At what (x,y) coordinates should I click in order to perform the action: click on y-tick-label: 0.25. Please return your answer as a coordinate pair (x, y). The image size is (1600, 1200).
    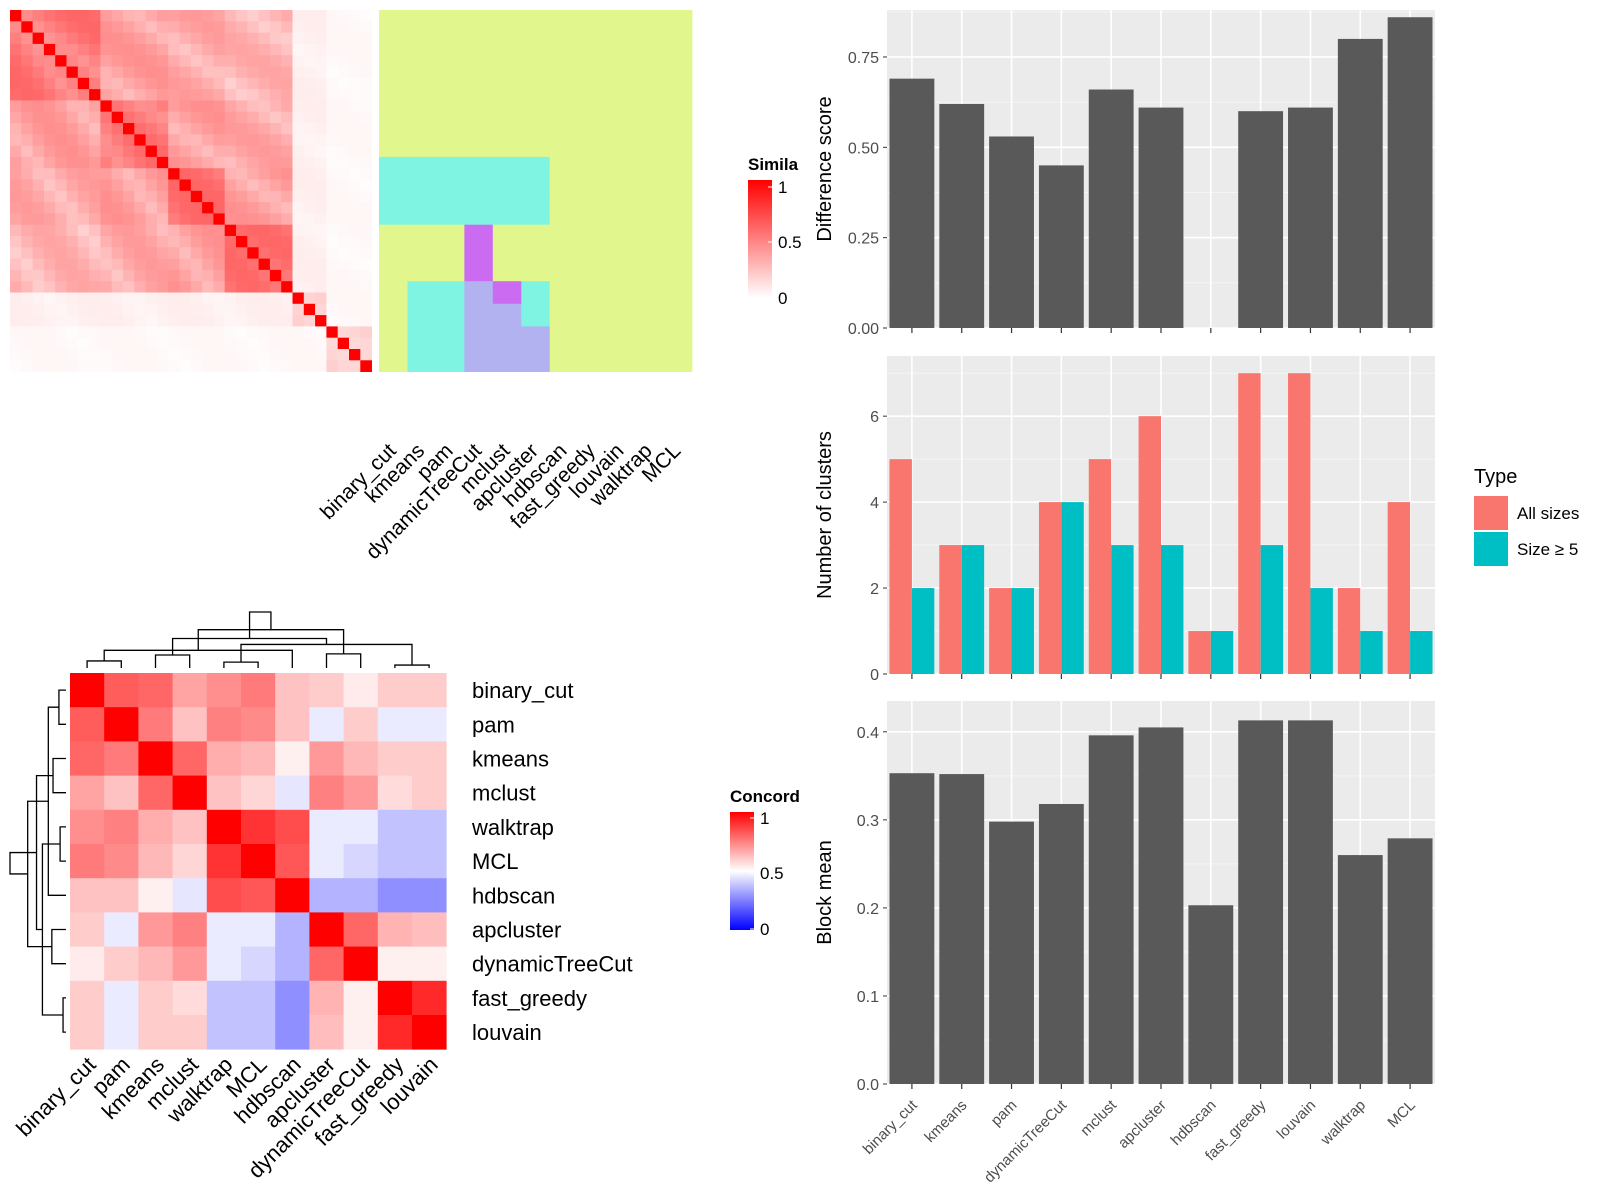
    Looking at the image, I should click on (863, 239).